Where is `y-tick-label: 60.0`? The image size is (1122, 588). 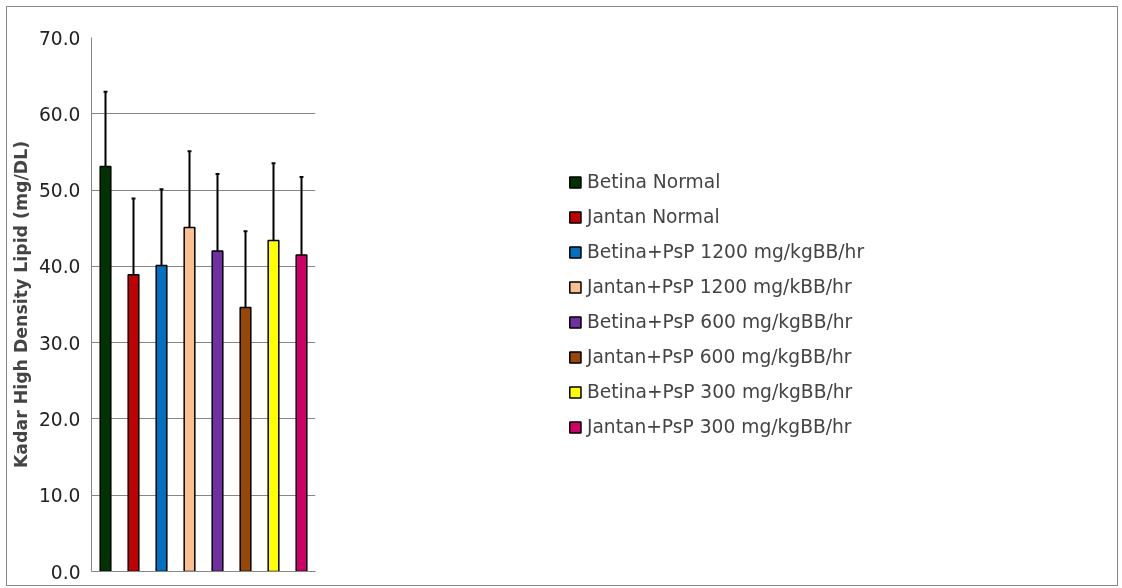
y-tick-label: 60.0 is located at coordinates (59, 114).